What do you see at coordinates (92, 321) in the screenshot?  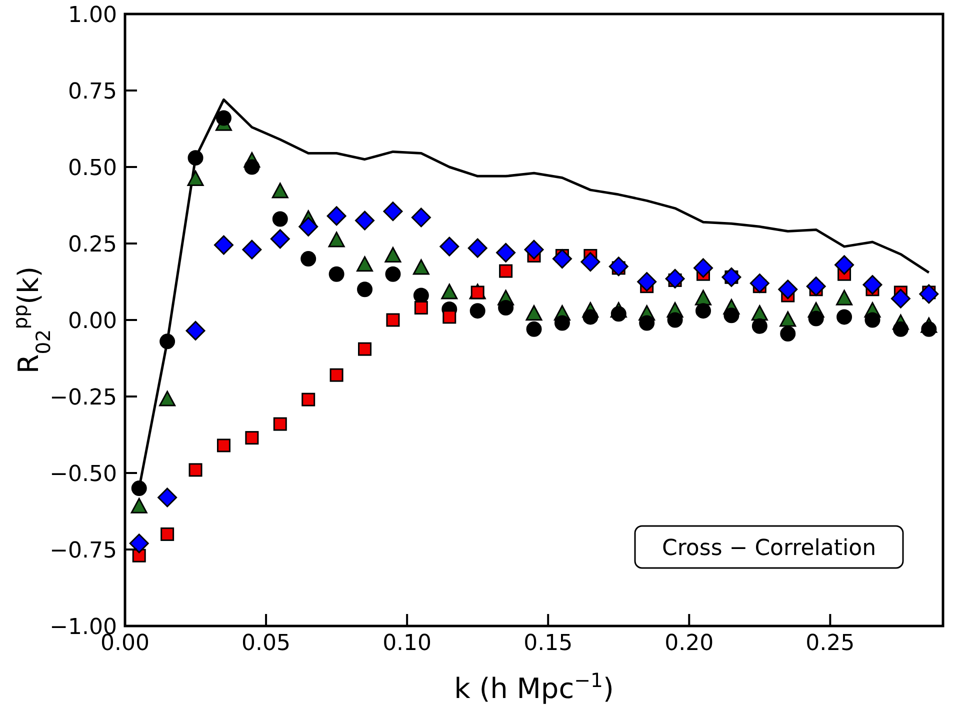 I see `y-tick-label: 0.00` at bounding box center [92, 321].